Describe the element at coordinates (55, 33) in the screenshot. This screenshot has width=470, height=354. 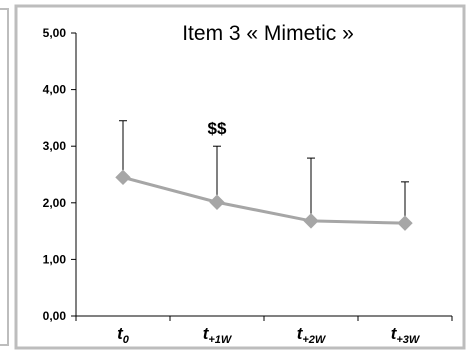
I see `y-tick-label: 5,00` at that location.